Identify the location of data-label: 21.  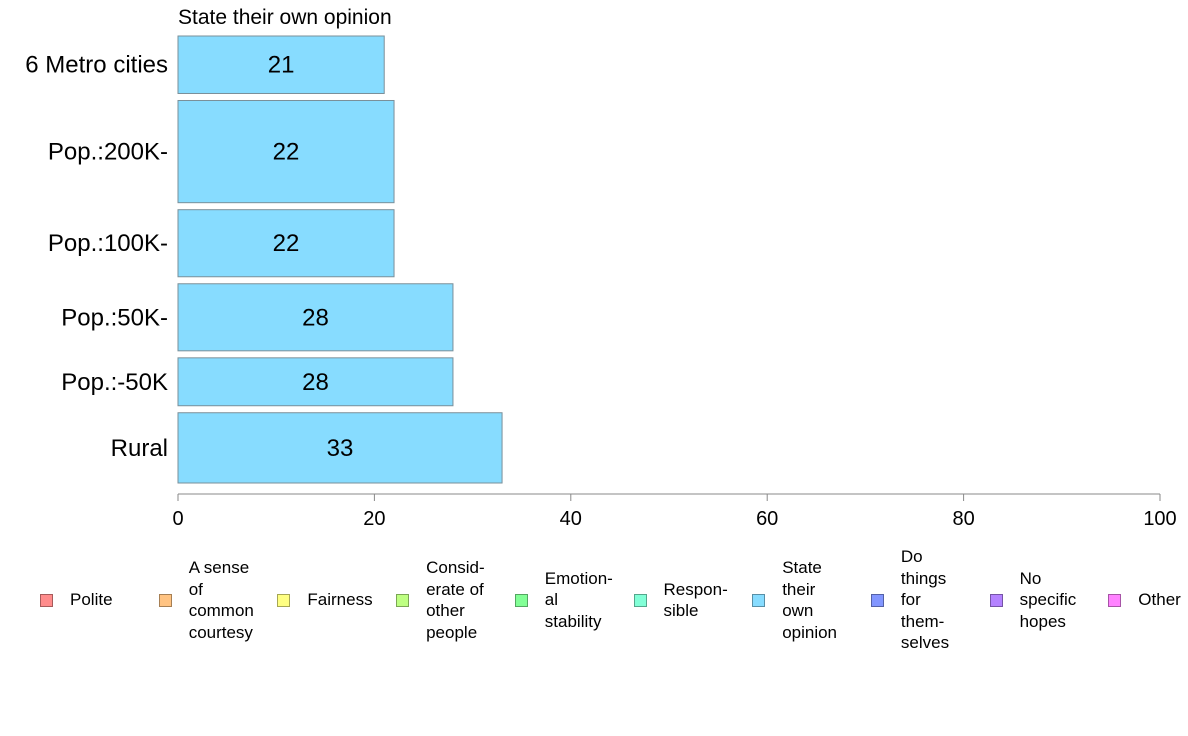
(281, 65).